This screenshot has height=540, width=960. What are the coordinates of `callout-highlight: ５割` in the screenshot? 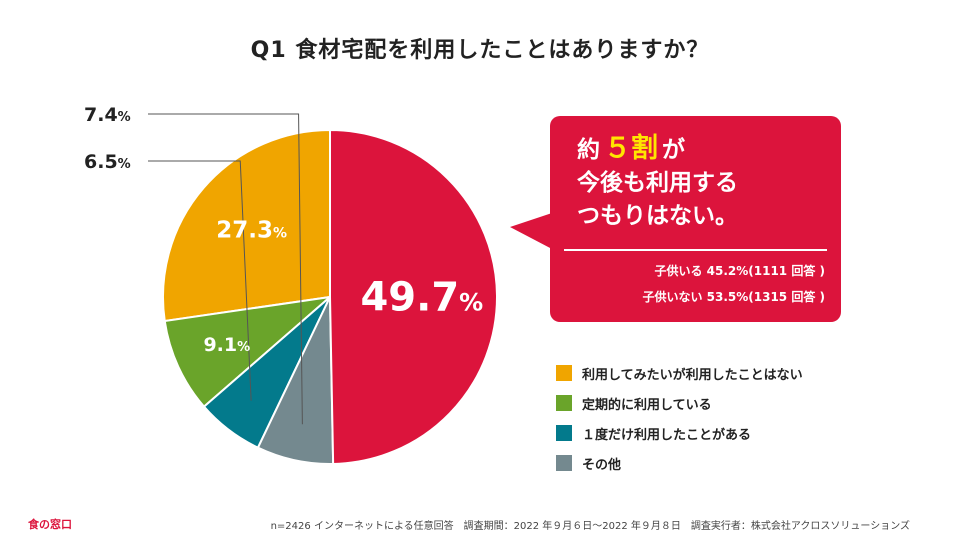 It's located at (631, 148).